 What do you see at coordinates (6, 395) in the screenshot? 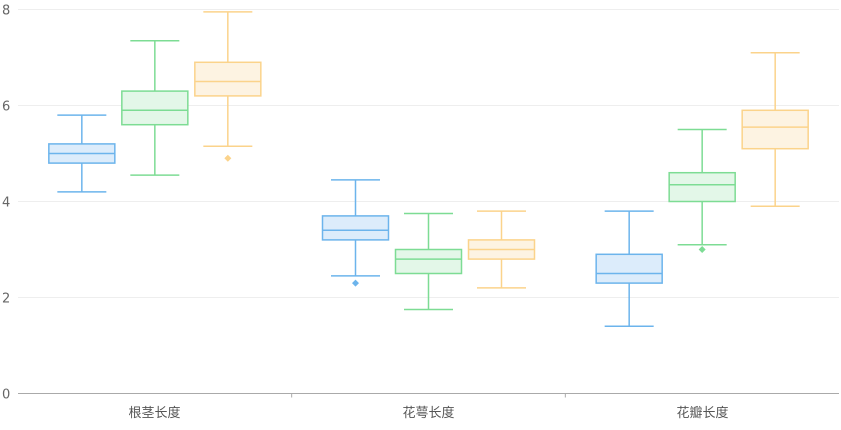
I see `y-tick-label: 0` at bounding box center [6, 395].